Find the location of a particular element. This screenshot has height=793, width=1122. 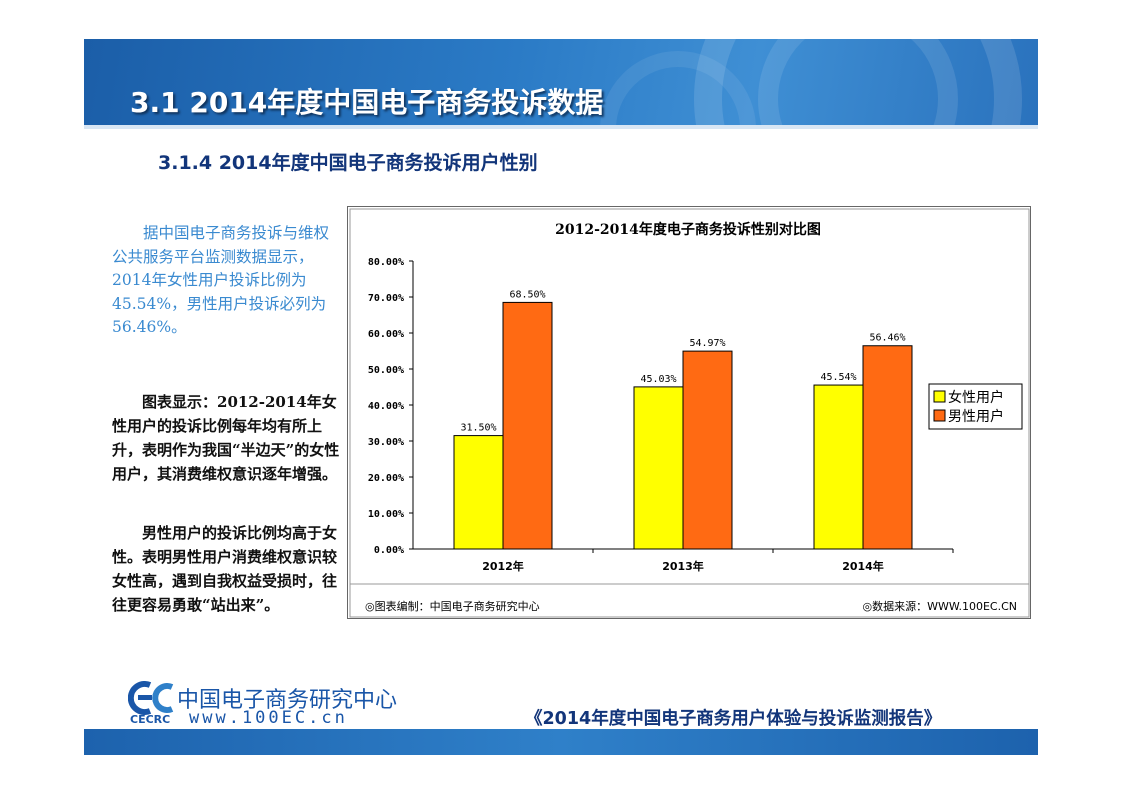

y-tick-label: 40.00% is located at coordinates (386, 406).